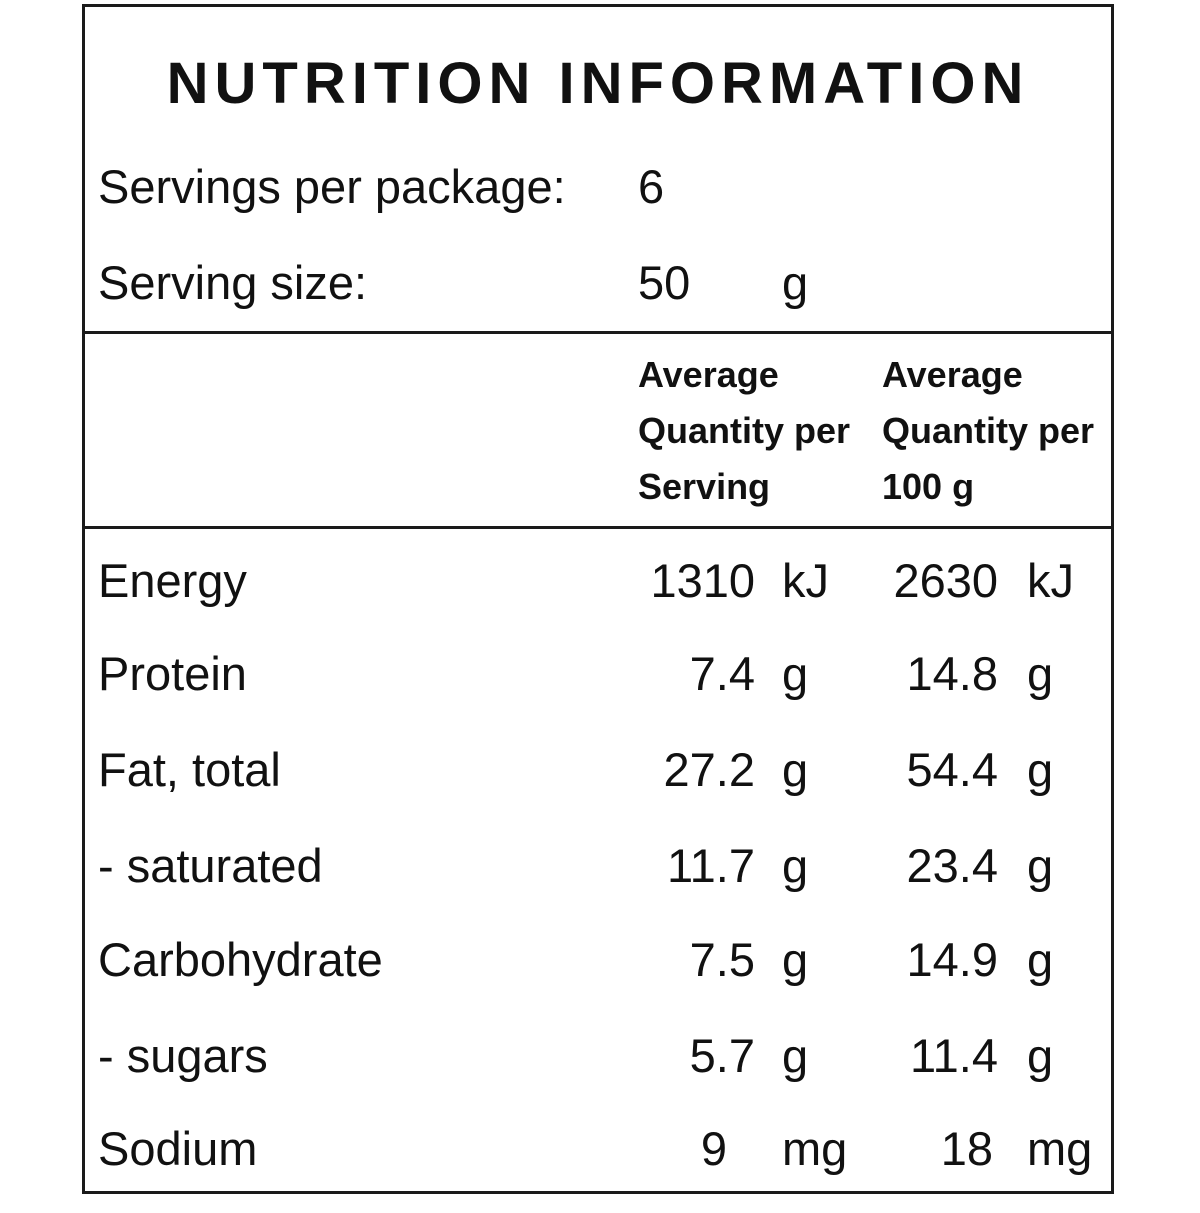 The width and height of the screenshot is (1200, 1213). I want to click on header-divider, so click(598, 332).